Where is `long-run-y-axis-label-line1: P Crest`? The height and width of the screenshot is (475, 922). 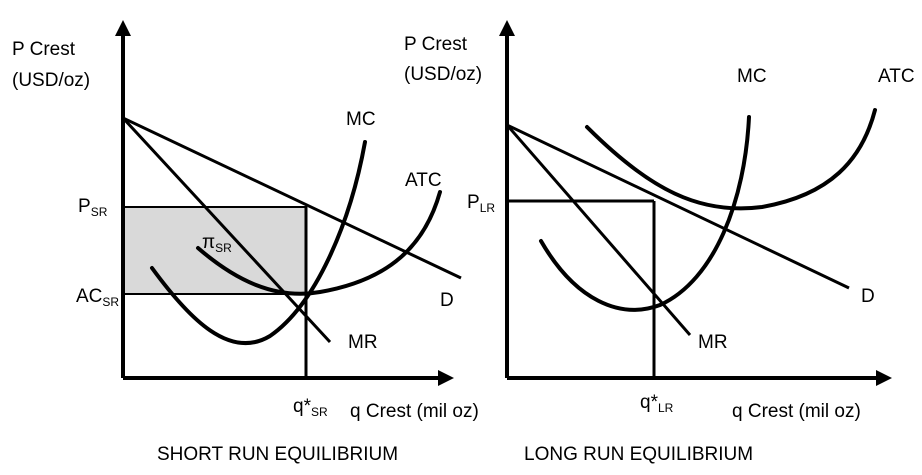
long-run-y-axis-label-line1: P Crest is located at coordinates (436, 44).